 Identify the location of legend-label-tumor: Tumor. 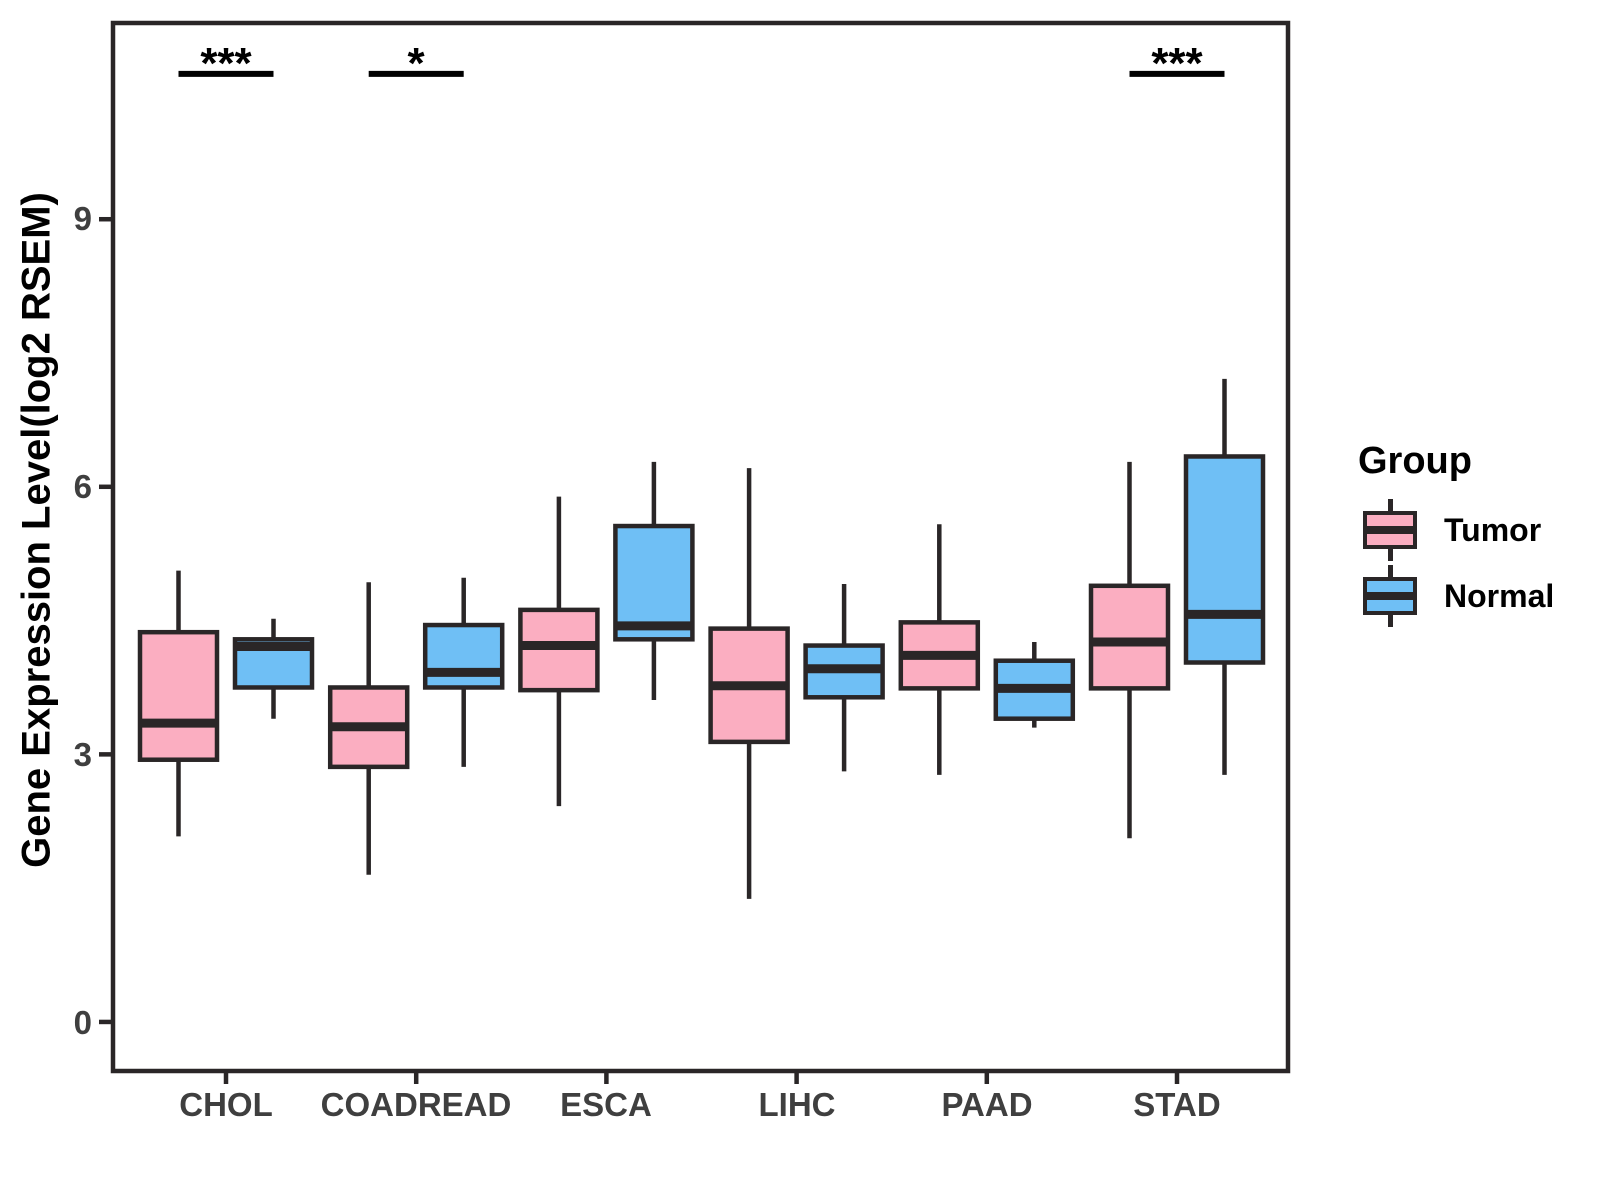
(1493, 529).